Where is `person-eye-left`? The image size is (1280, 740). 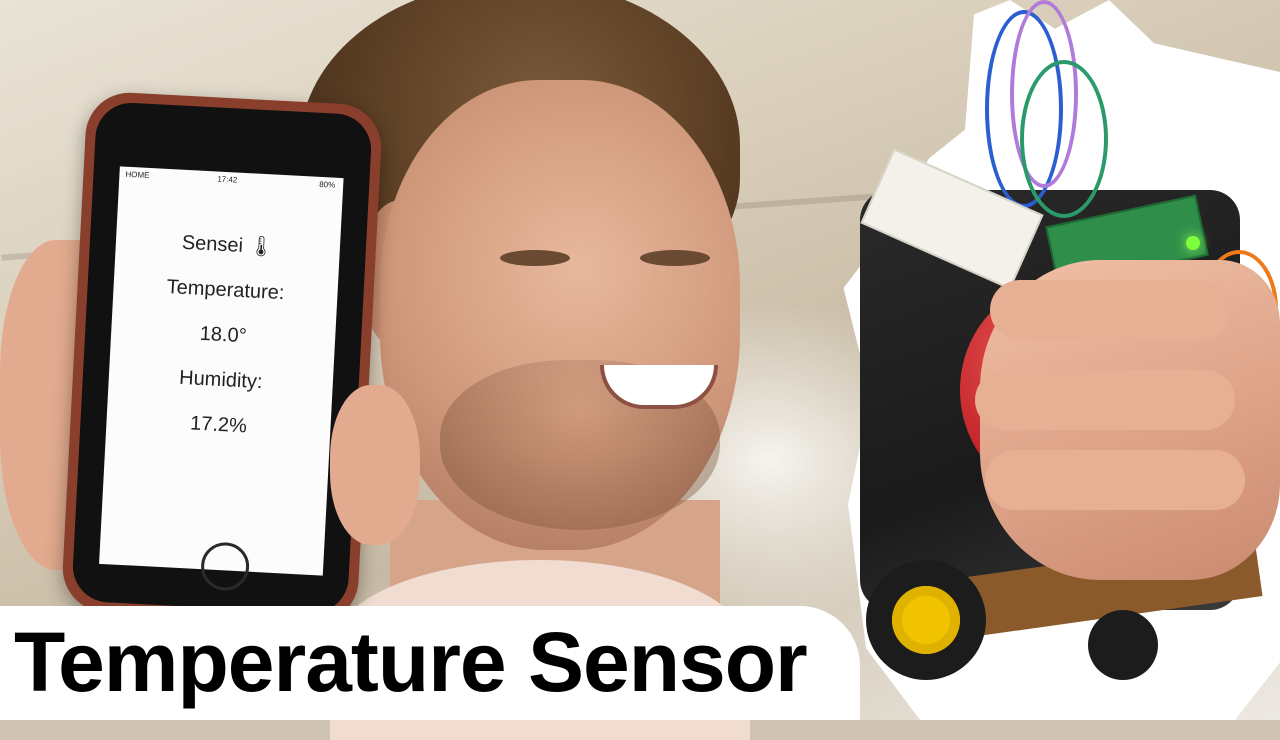 person-eye-left is located at coordinates (535, 258).